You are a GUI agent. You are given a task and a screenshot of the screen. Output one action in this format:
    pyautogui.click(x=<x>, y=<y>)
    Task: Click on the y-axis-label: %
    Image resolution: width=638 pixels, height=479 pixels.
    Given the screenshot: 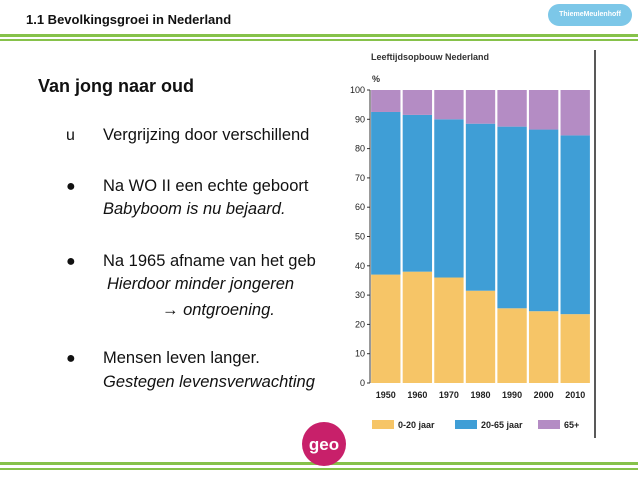 What is the action you would take?
    pyautogui.click(x=376, y=79)
    